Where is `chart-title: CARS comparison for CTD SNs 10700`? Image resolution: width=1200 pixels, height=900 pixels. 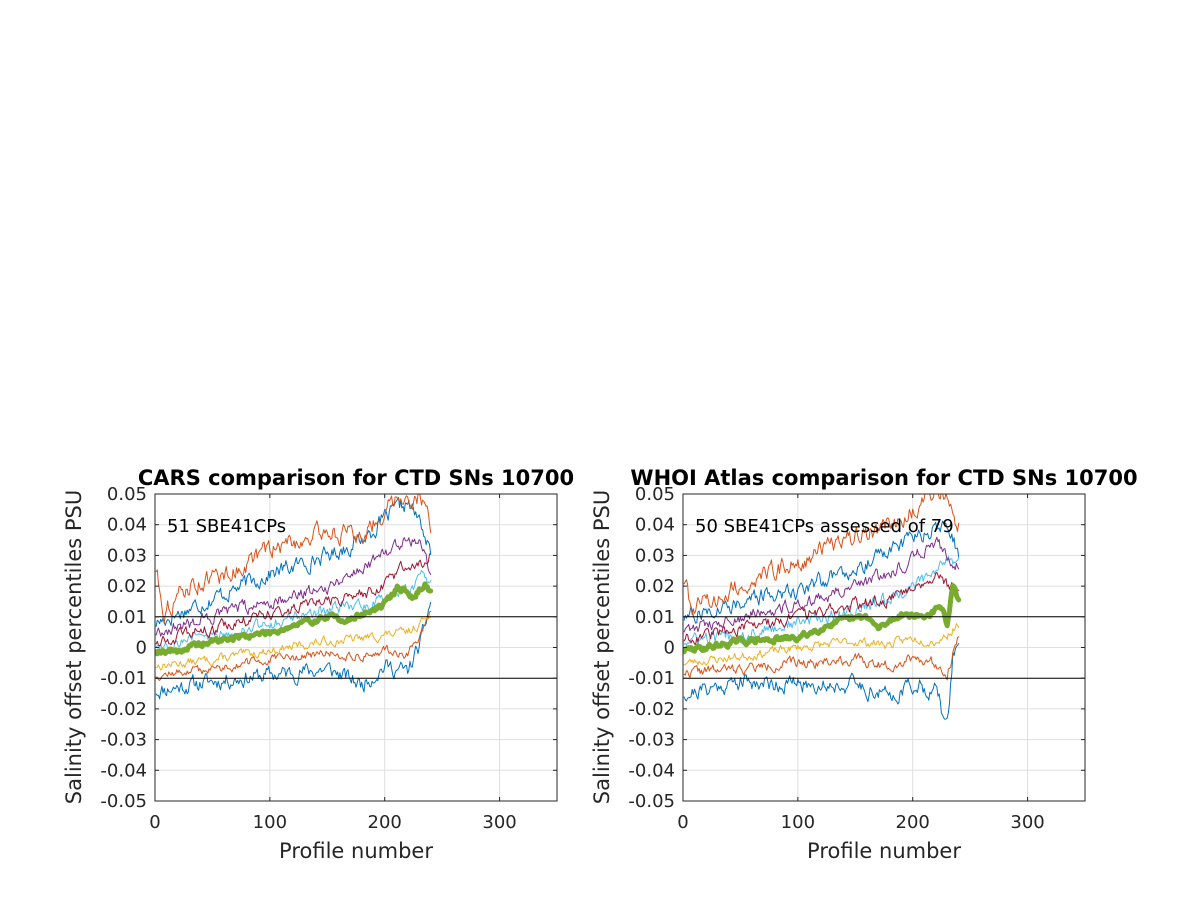 chart-title: CARS comparison for CTD SNs 10700 is located at coordinates (356, 478).